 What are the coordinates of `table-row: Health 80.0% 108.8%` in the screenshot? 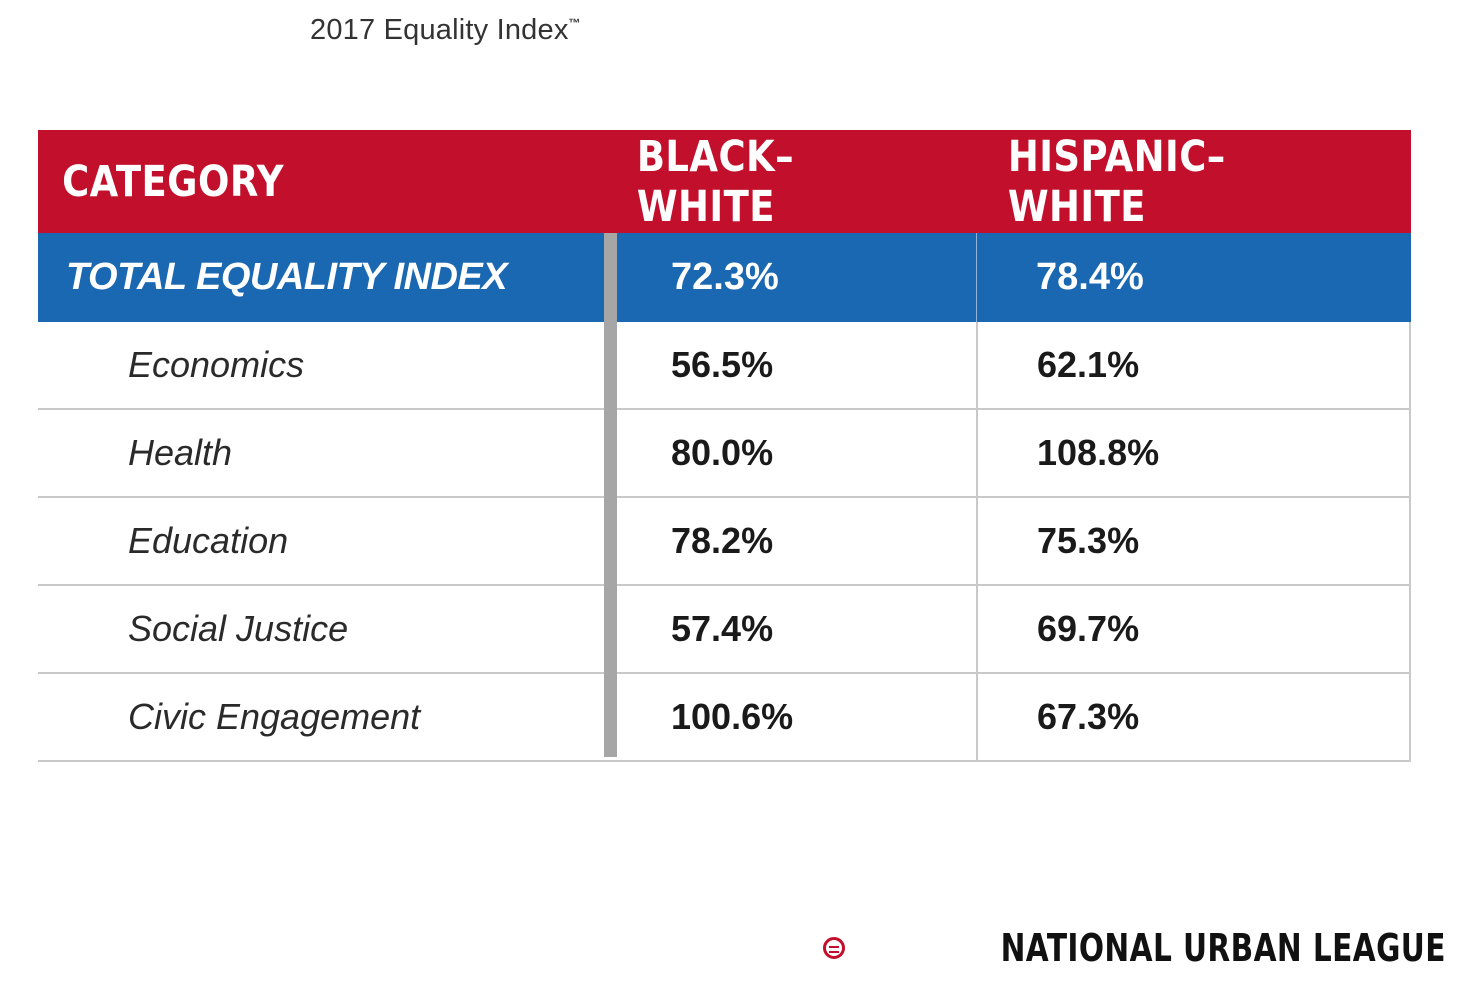 It's located at (724, 454).